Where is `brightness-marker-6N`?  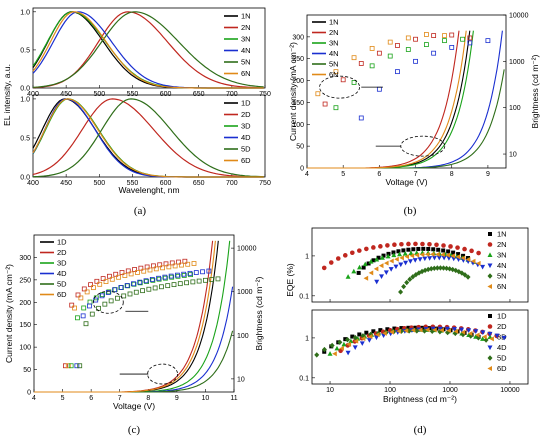
brightness-marker-6N is located at coordinates (318, 94).